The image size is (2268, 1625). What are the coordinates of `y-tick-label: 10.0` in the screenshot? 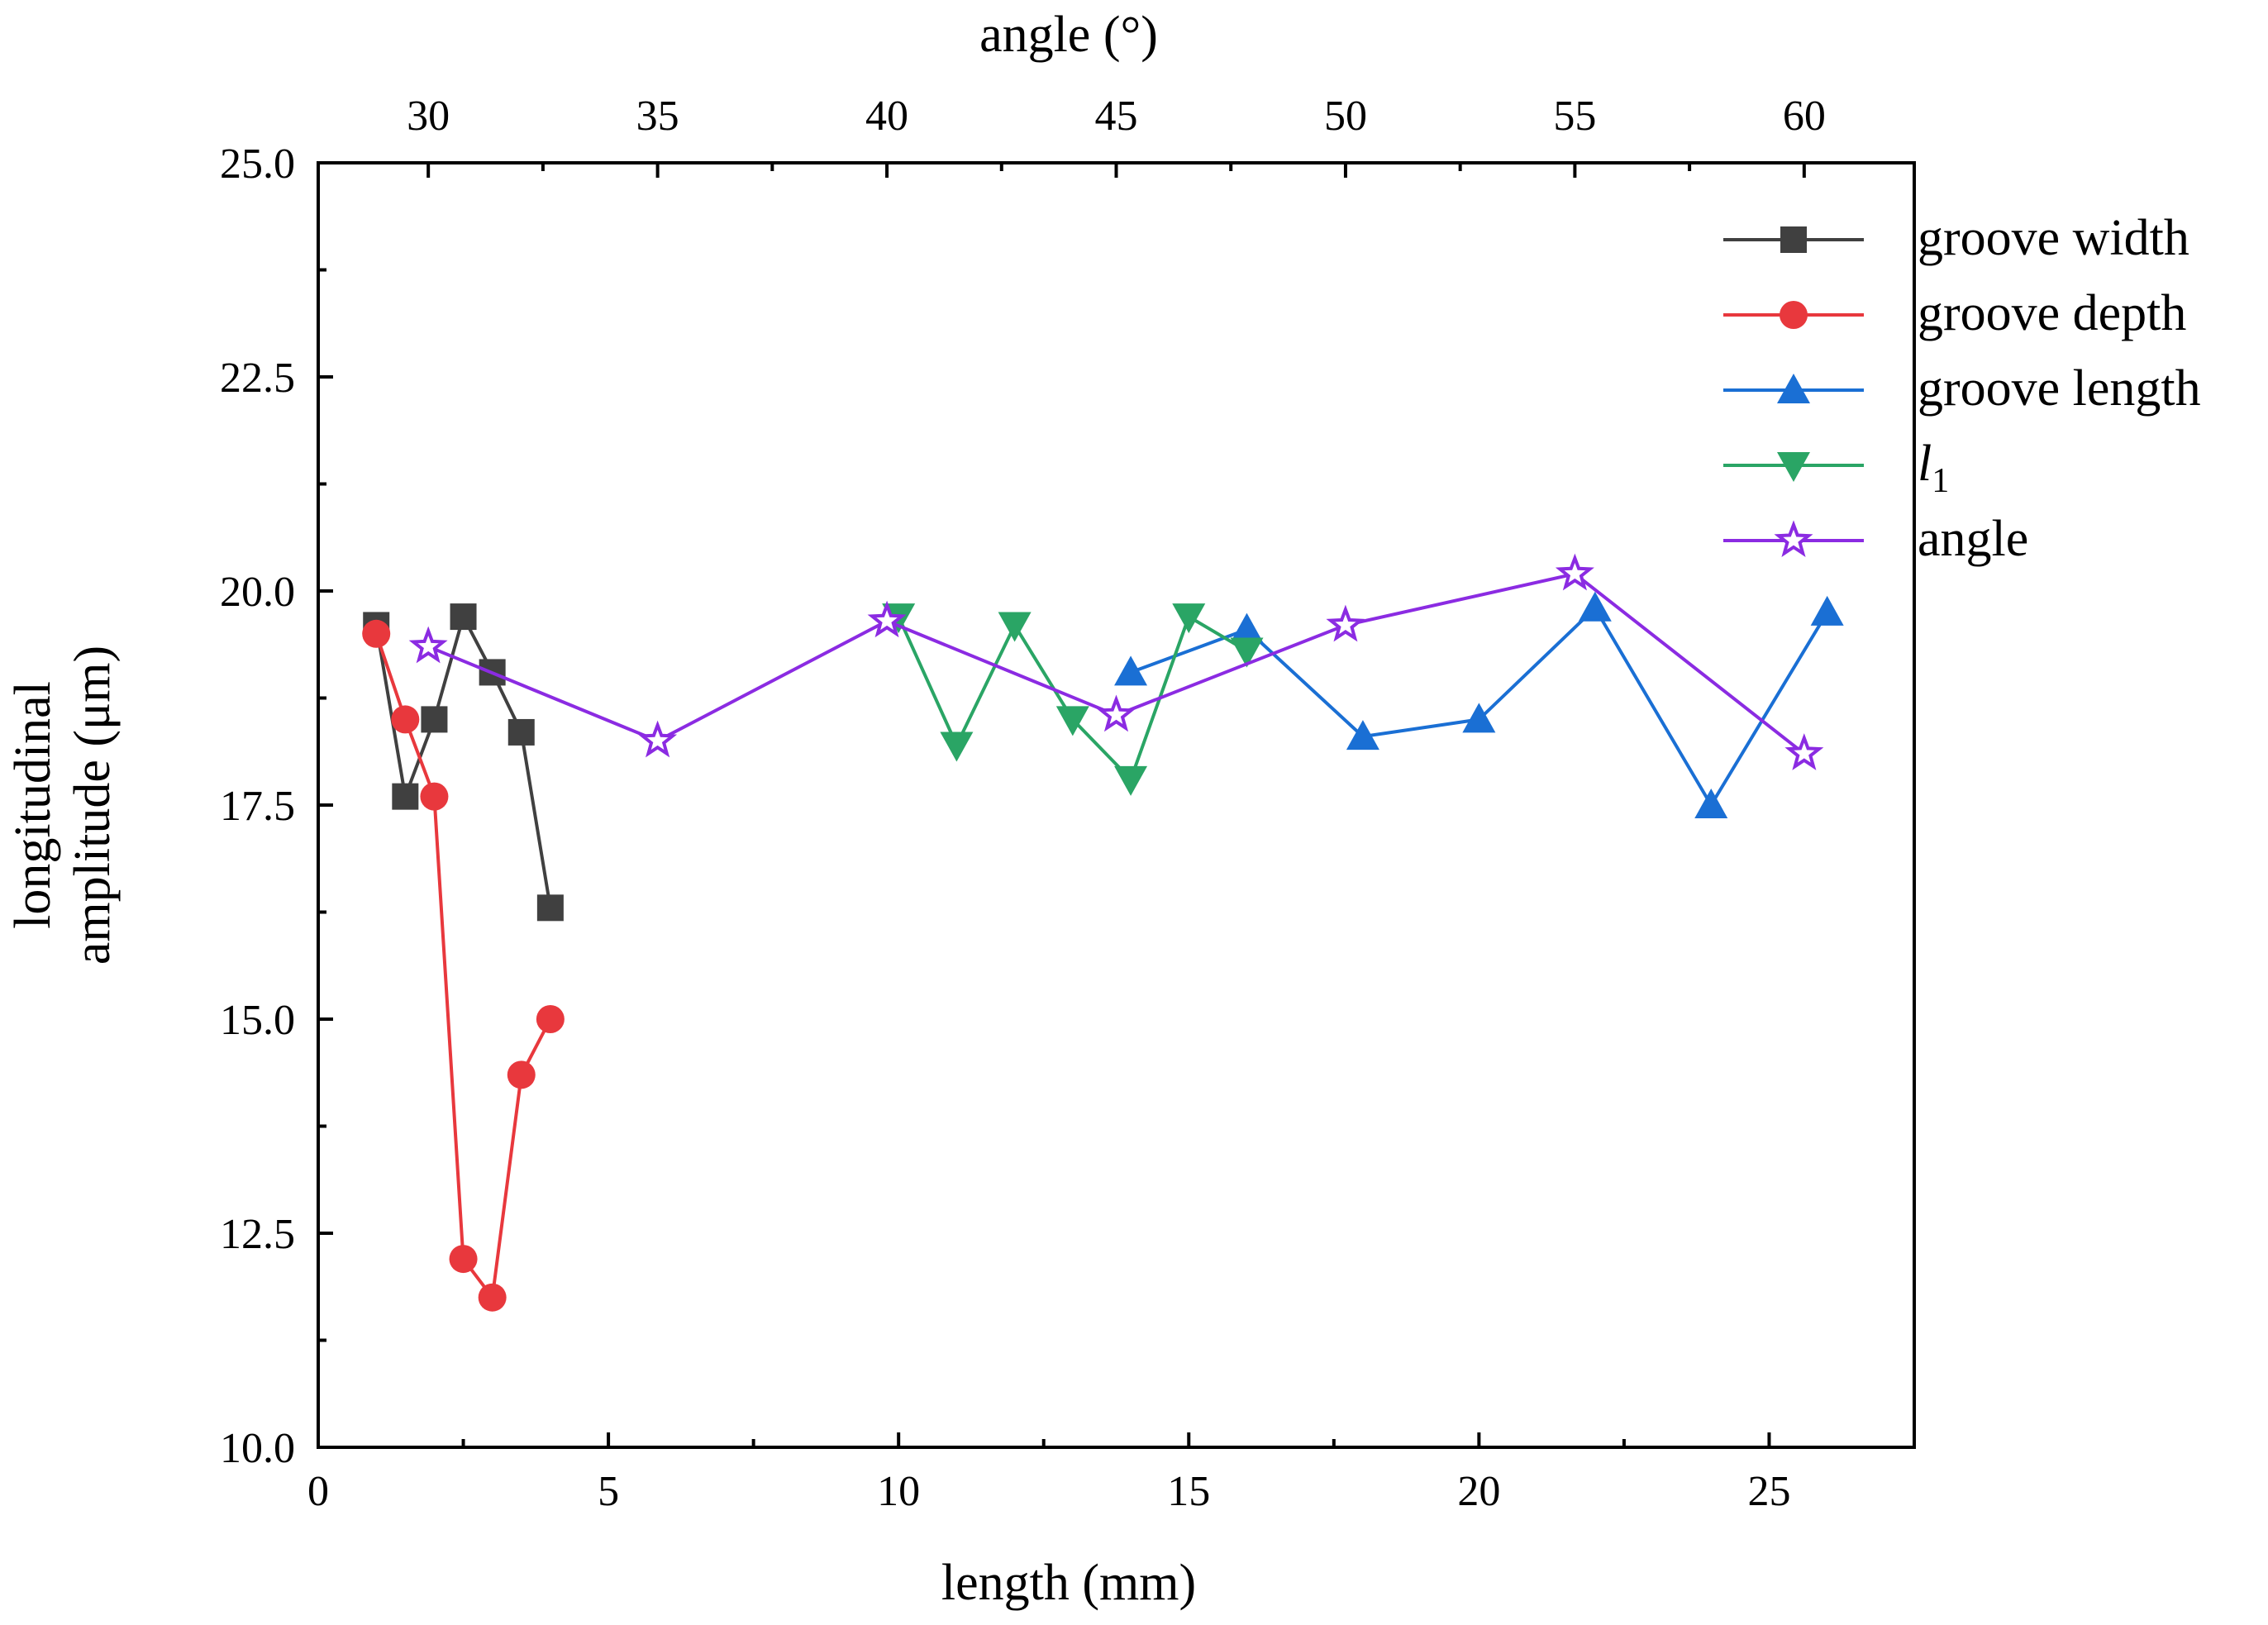 It's located at (258, 1448).